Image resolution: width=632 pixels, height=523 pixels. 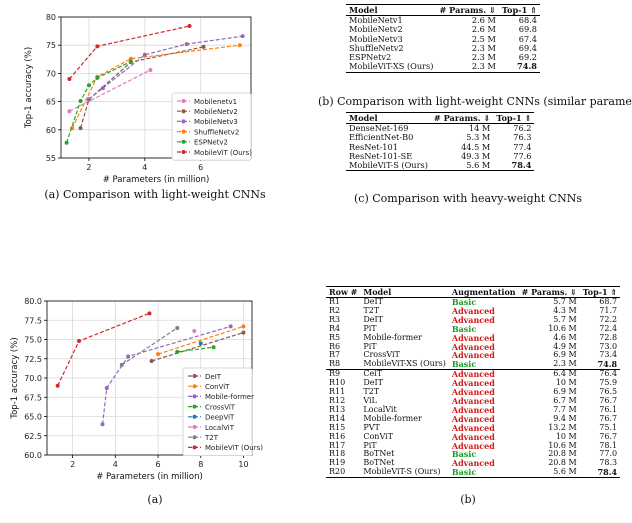 What do you see at coordinates (608, 346) in the screenshot?
I see `top1-cell: 73.0` at bounding box center [608, 346].